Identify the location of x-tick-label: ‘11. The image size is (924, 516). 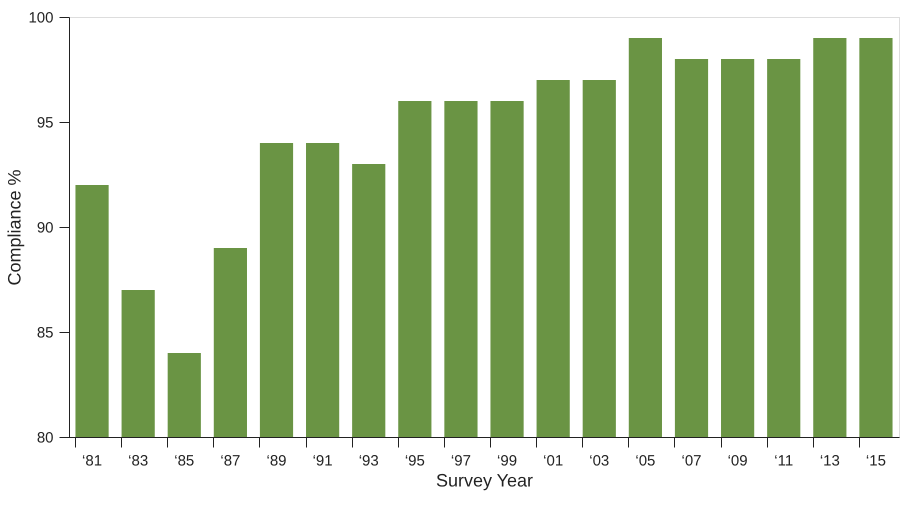
(784, 461).